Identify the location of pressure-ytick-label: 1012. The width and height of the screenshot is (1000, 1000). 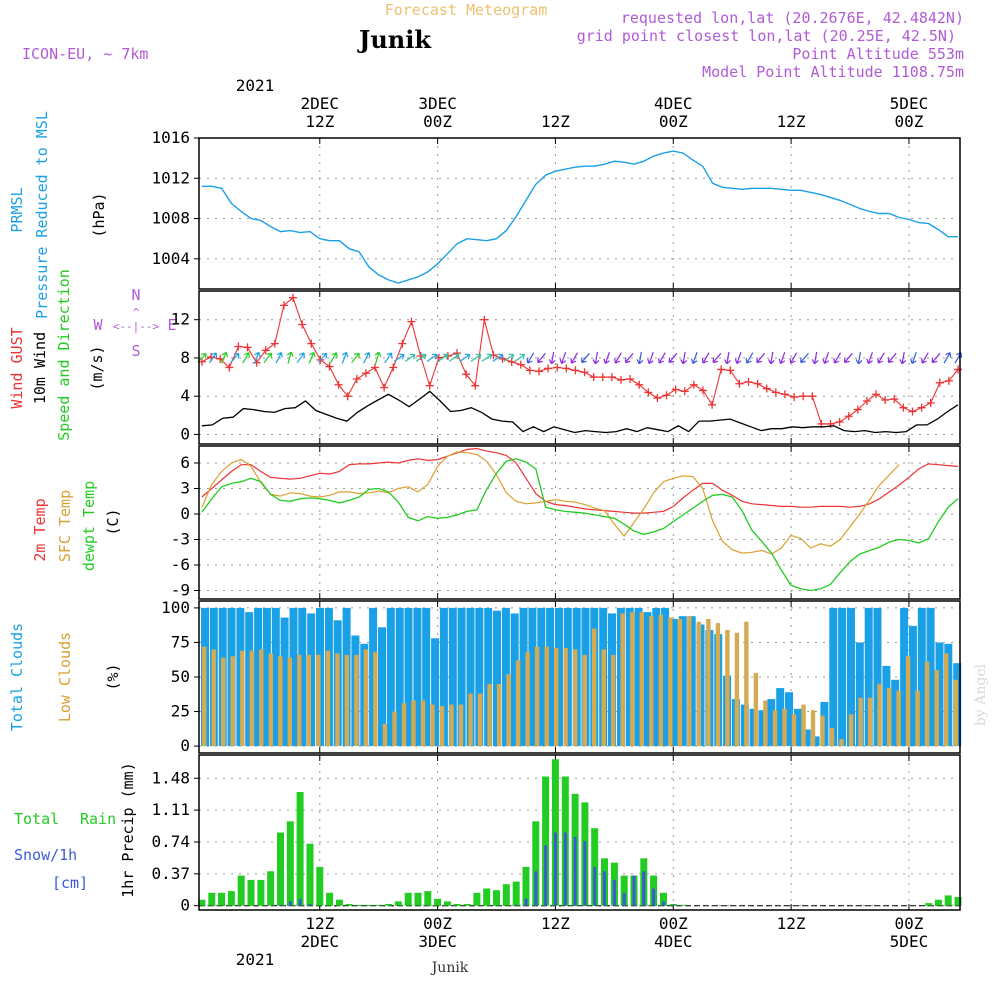
(170, 177).